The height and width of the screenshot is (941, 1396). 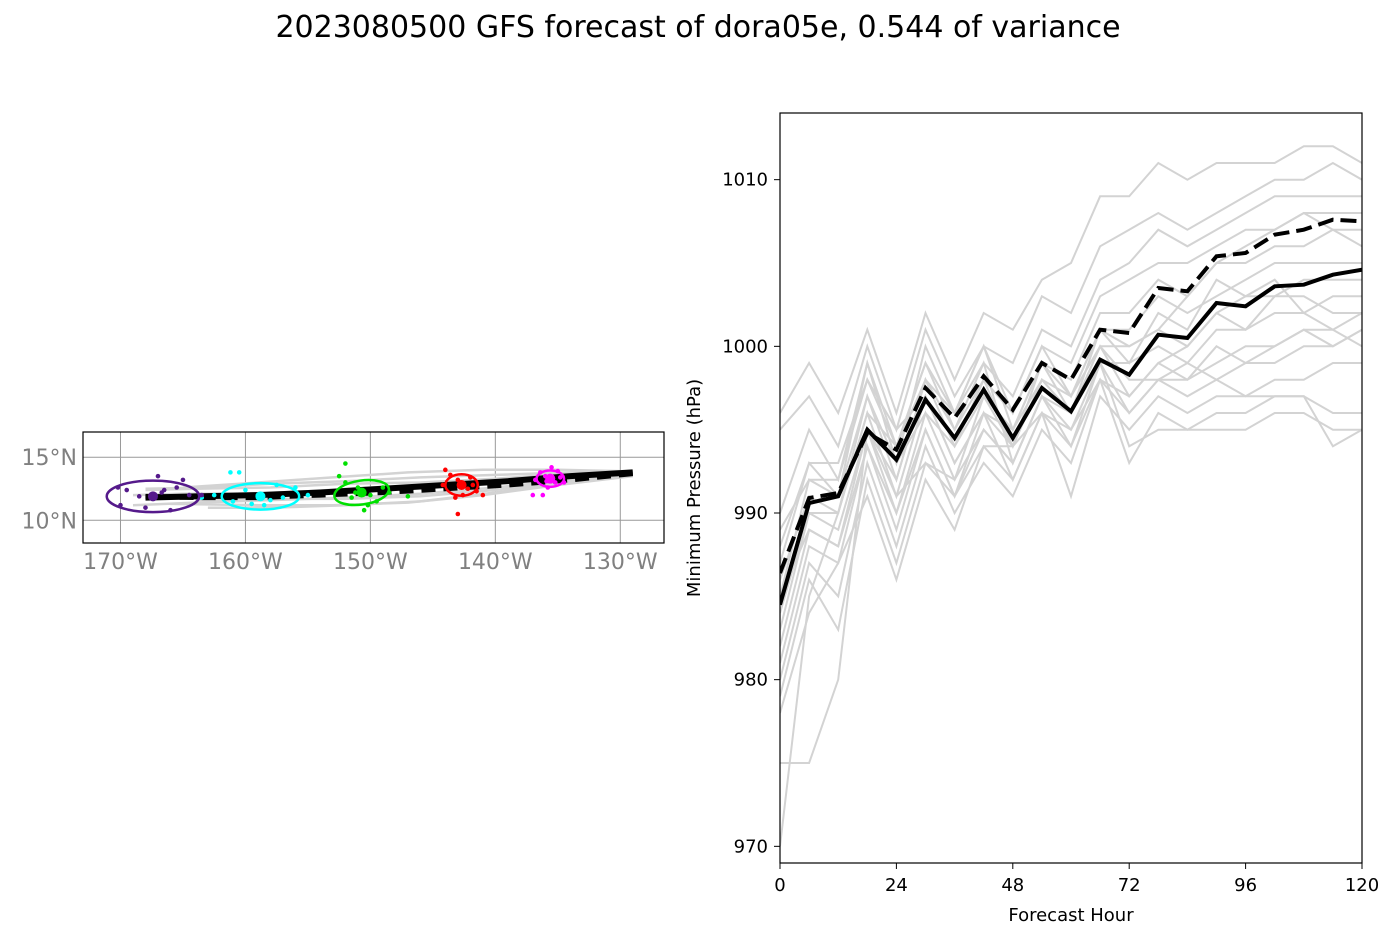 I want to click on x-tick-label: 24, so click(x=896, y=885).